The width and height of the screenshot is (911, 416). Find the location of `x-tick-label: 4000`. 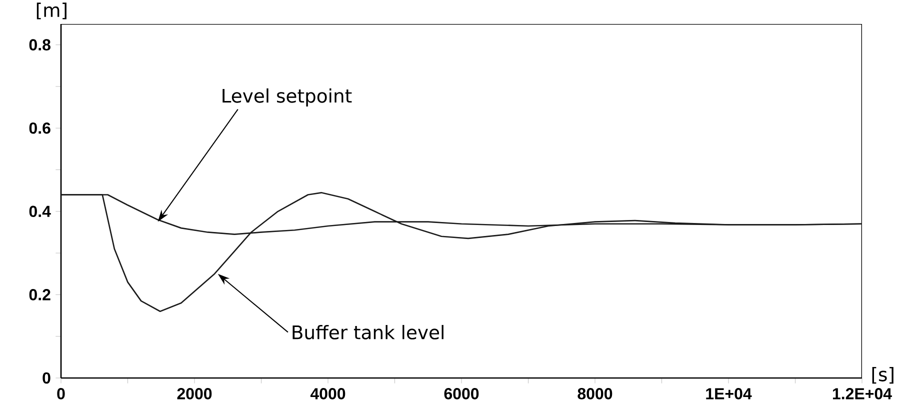

x-tick-label: 4000 is located at coordinates (328, 394).